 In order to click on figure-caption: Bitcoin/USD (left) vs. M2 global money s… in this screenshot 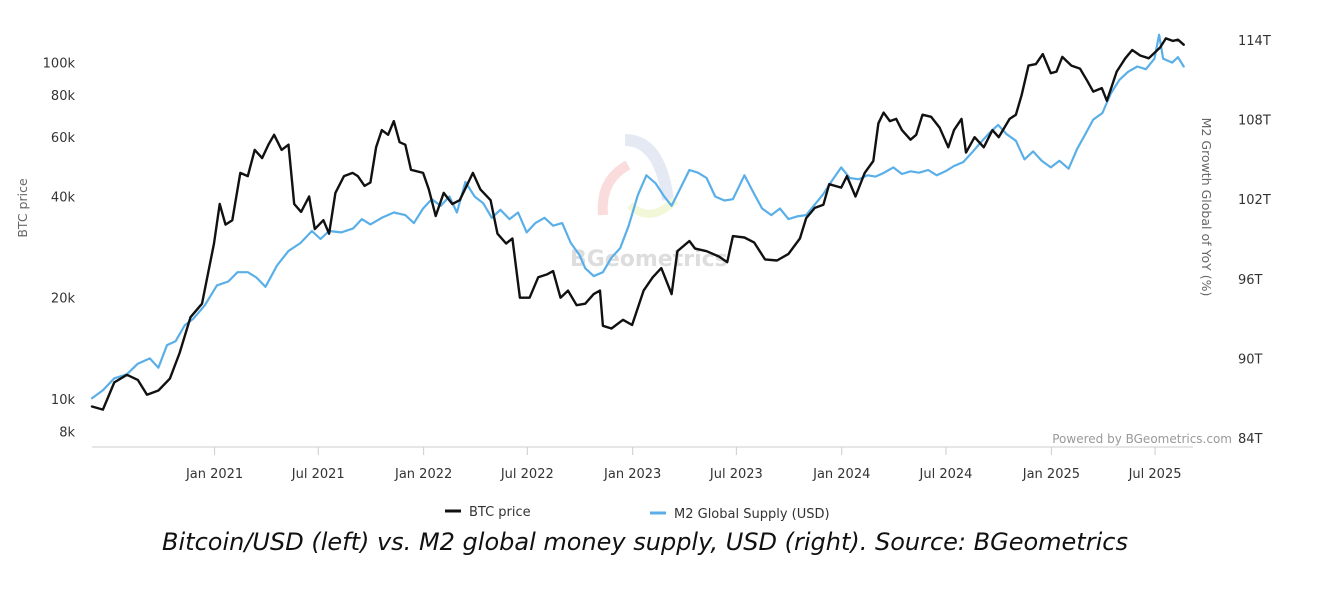, I will do `click(645, 542)`.